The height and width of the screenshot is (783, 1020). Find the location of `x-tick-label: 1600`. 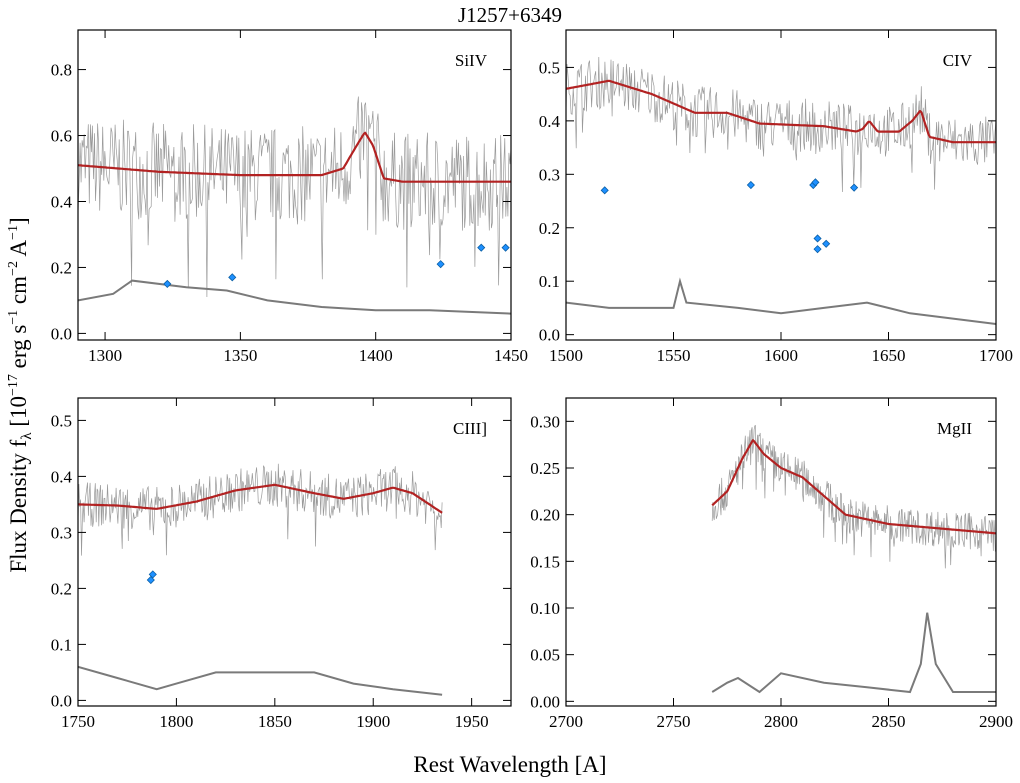

x-tick-label: 1600 is located at coordinates (781, 355).